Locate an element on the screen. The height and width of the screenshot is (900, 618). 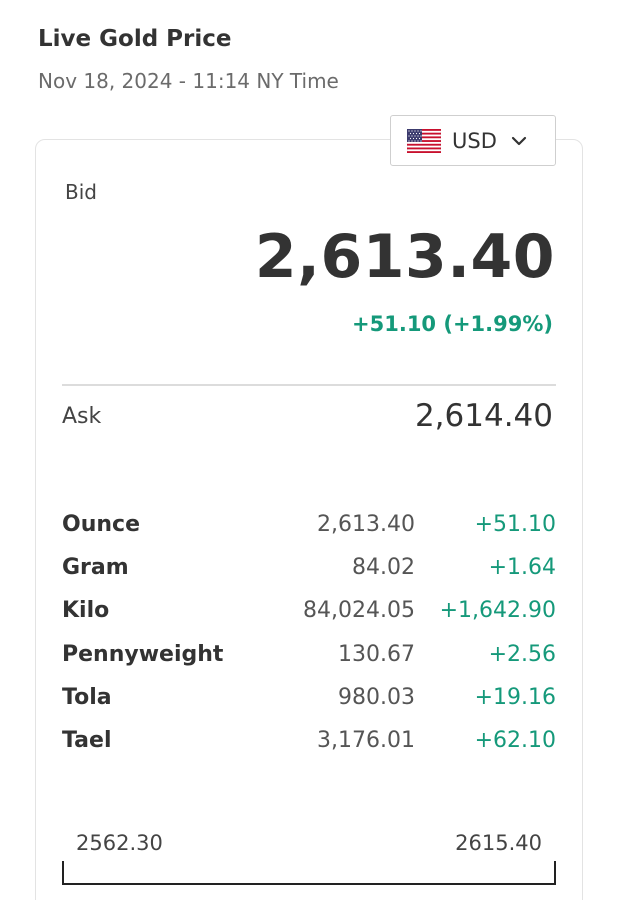
ask-price: 2,614.40 is located at coordinates (483, 416).